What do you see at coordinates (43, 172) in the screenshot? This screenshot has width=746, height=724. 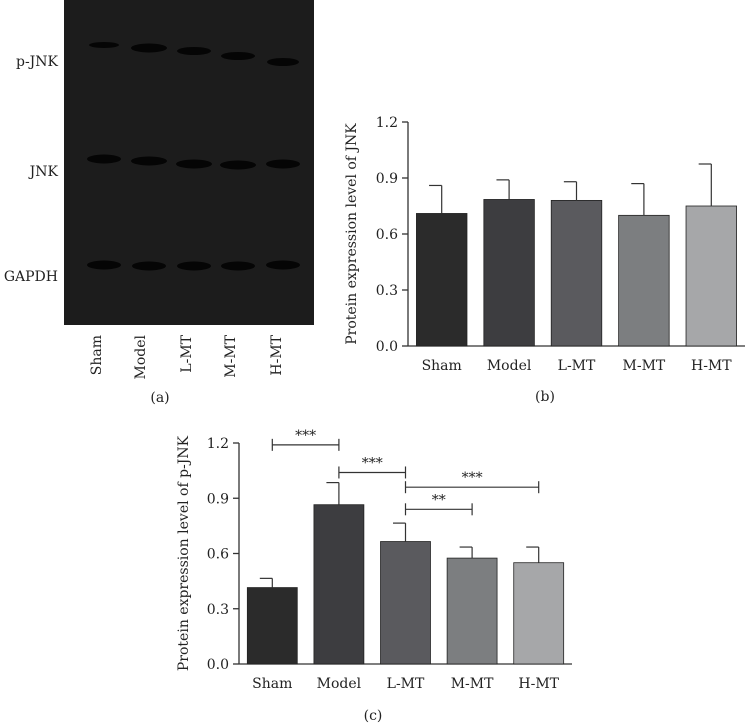 I see `blot-row-label-jnk: JNK` at bounding box center [43, 172].